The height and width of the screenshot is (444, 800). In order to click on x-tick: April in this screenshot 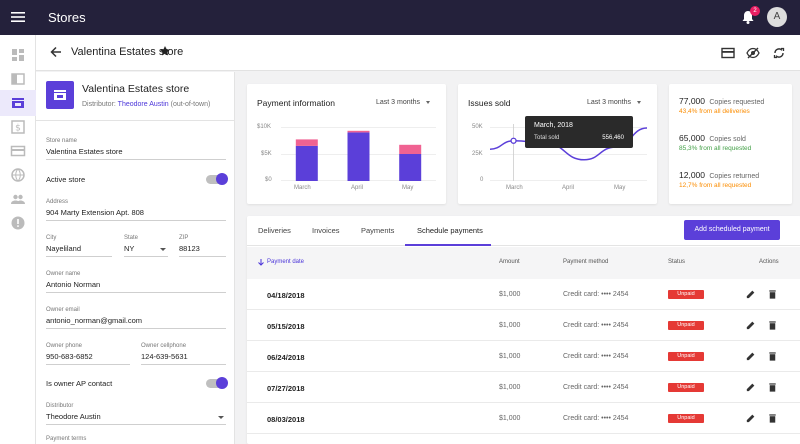, I will do `click(568, 188)`.